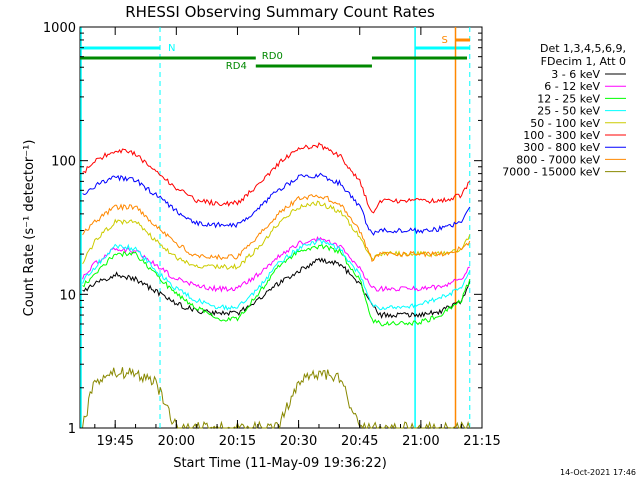 The image size is (640, 480). What do you see at coordinates (481, 441) in the screenshot?
I see `x-tick-label: 21:15` at bounding box center [481, 441].